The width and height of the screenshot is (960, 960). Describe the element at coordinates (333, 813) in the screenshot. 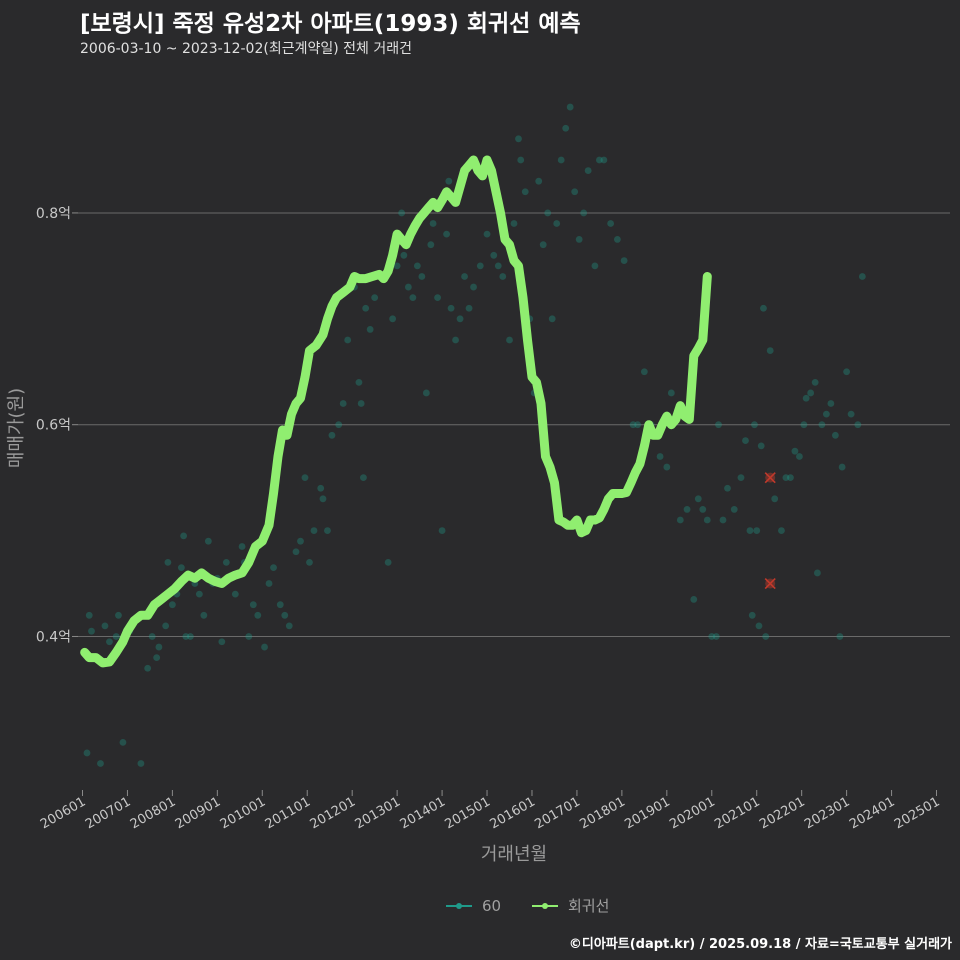

I see `x-tick-label: 201201` at that location.